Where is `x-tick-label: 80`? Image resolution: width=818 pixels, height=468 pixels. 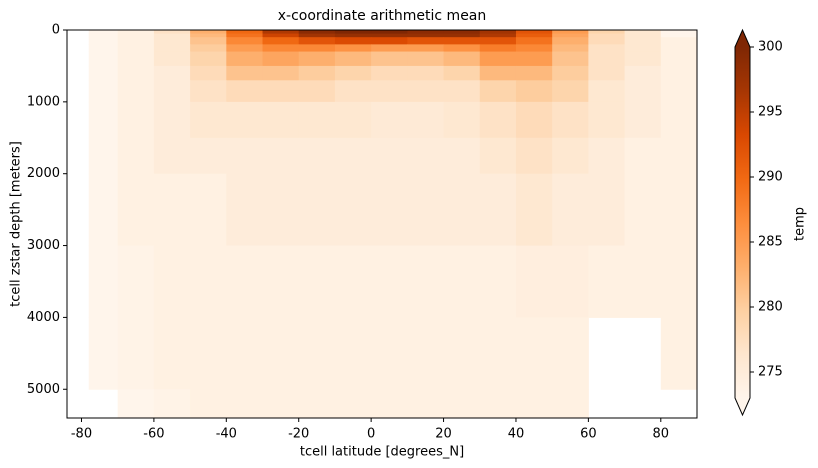 x-tick-label: 80 is located at coordinates (661, 434).